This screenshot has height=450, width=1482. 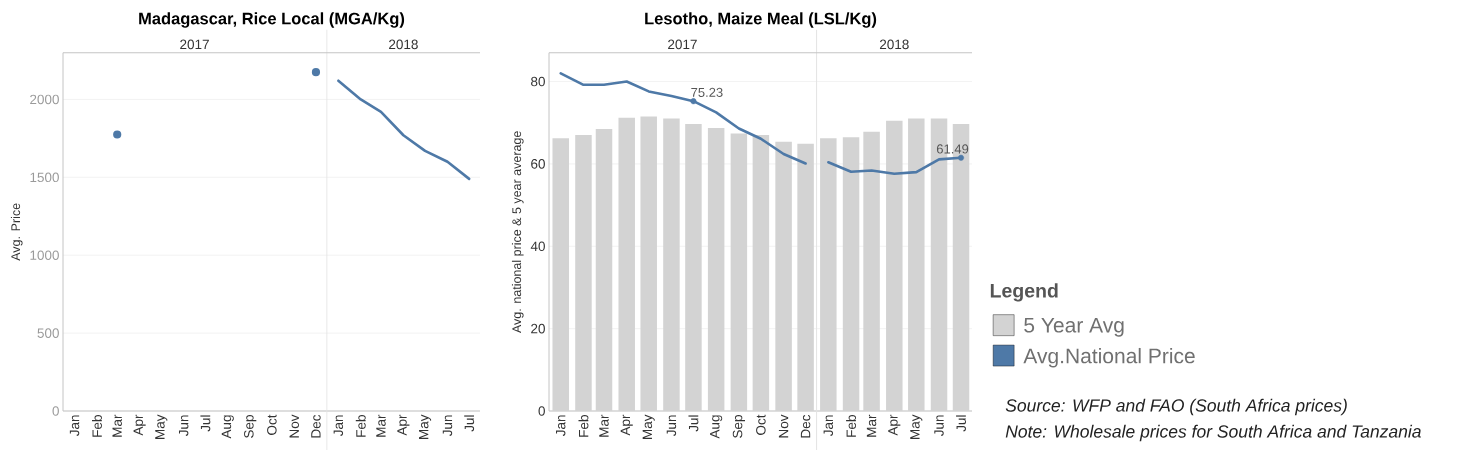 What do you see at coordinates (16, 232) in the screenshot?
I see `y-axis-title: Avg. Price` at bounding box center [16, 232].